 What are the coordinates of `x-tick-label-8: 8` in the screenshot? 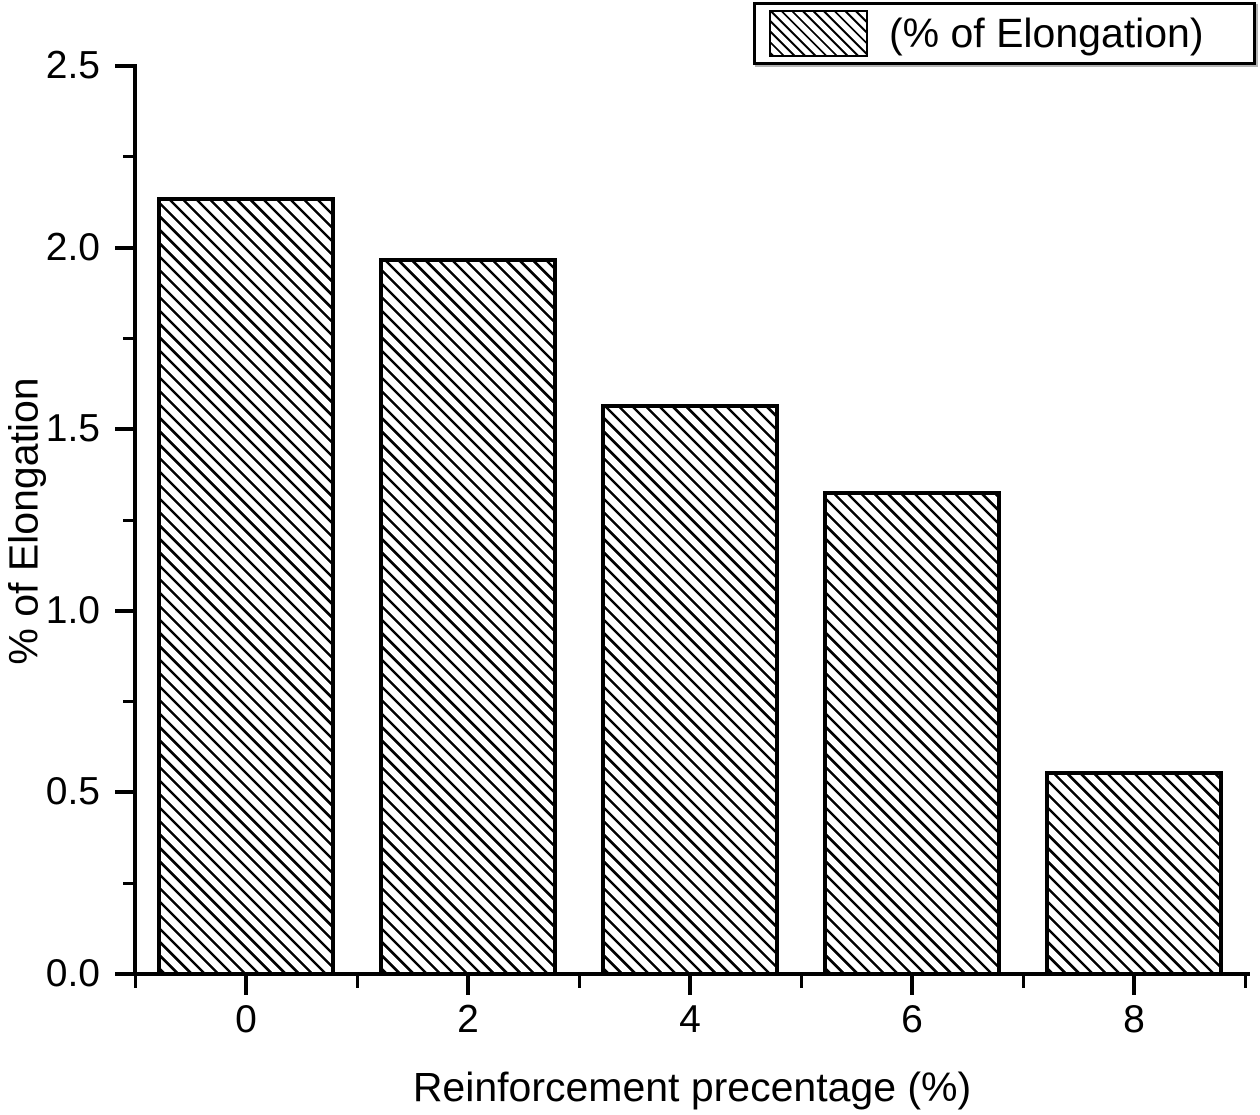 It's located at (1134, 1019).